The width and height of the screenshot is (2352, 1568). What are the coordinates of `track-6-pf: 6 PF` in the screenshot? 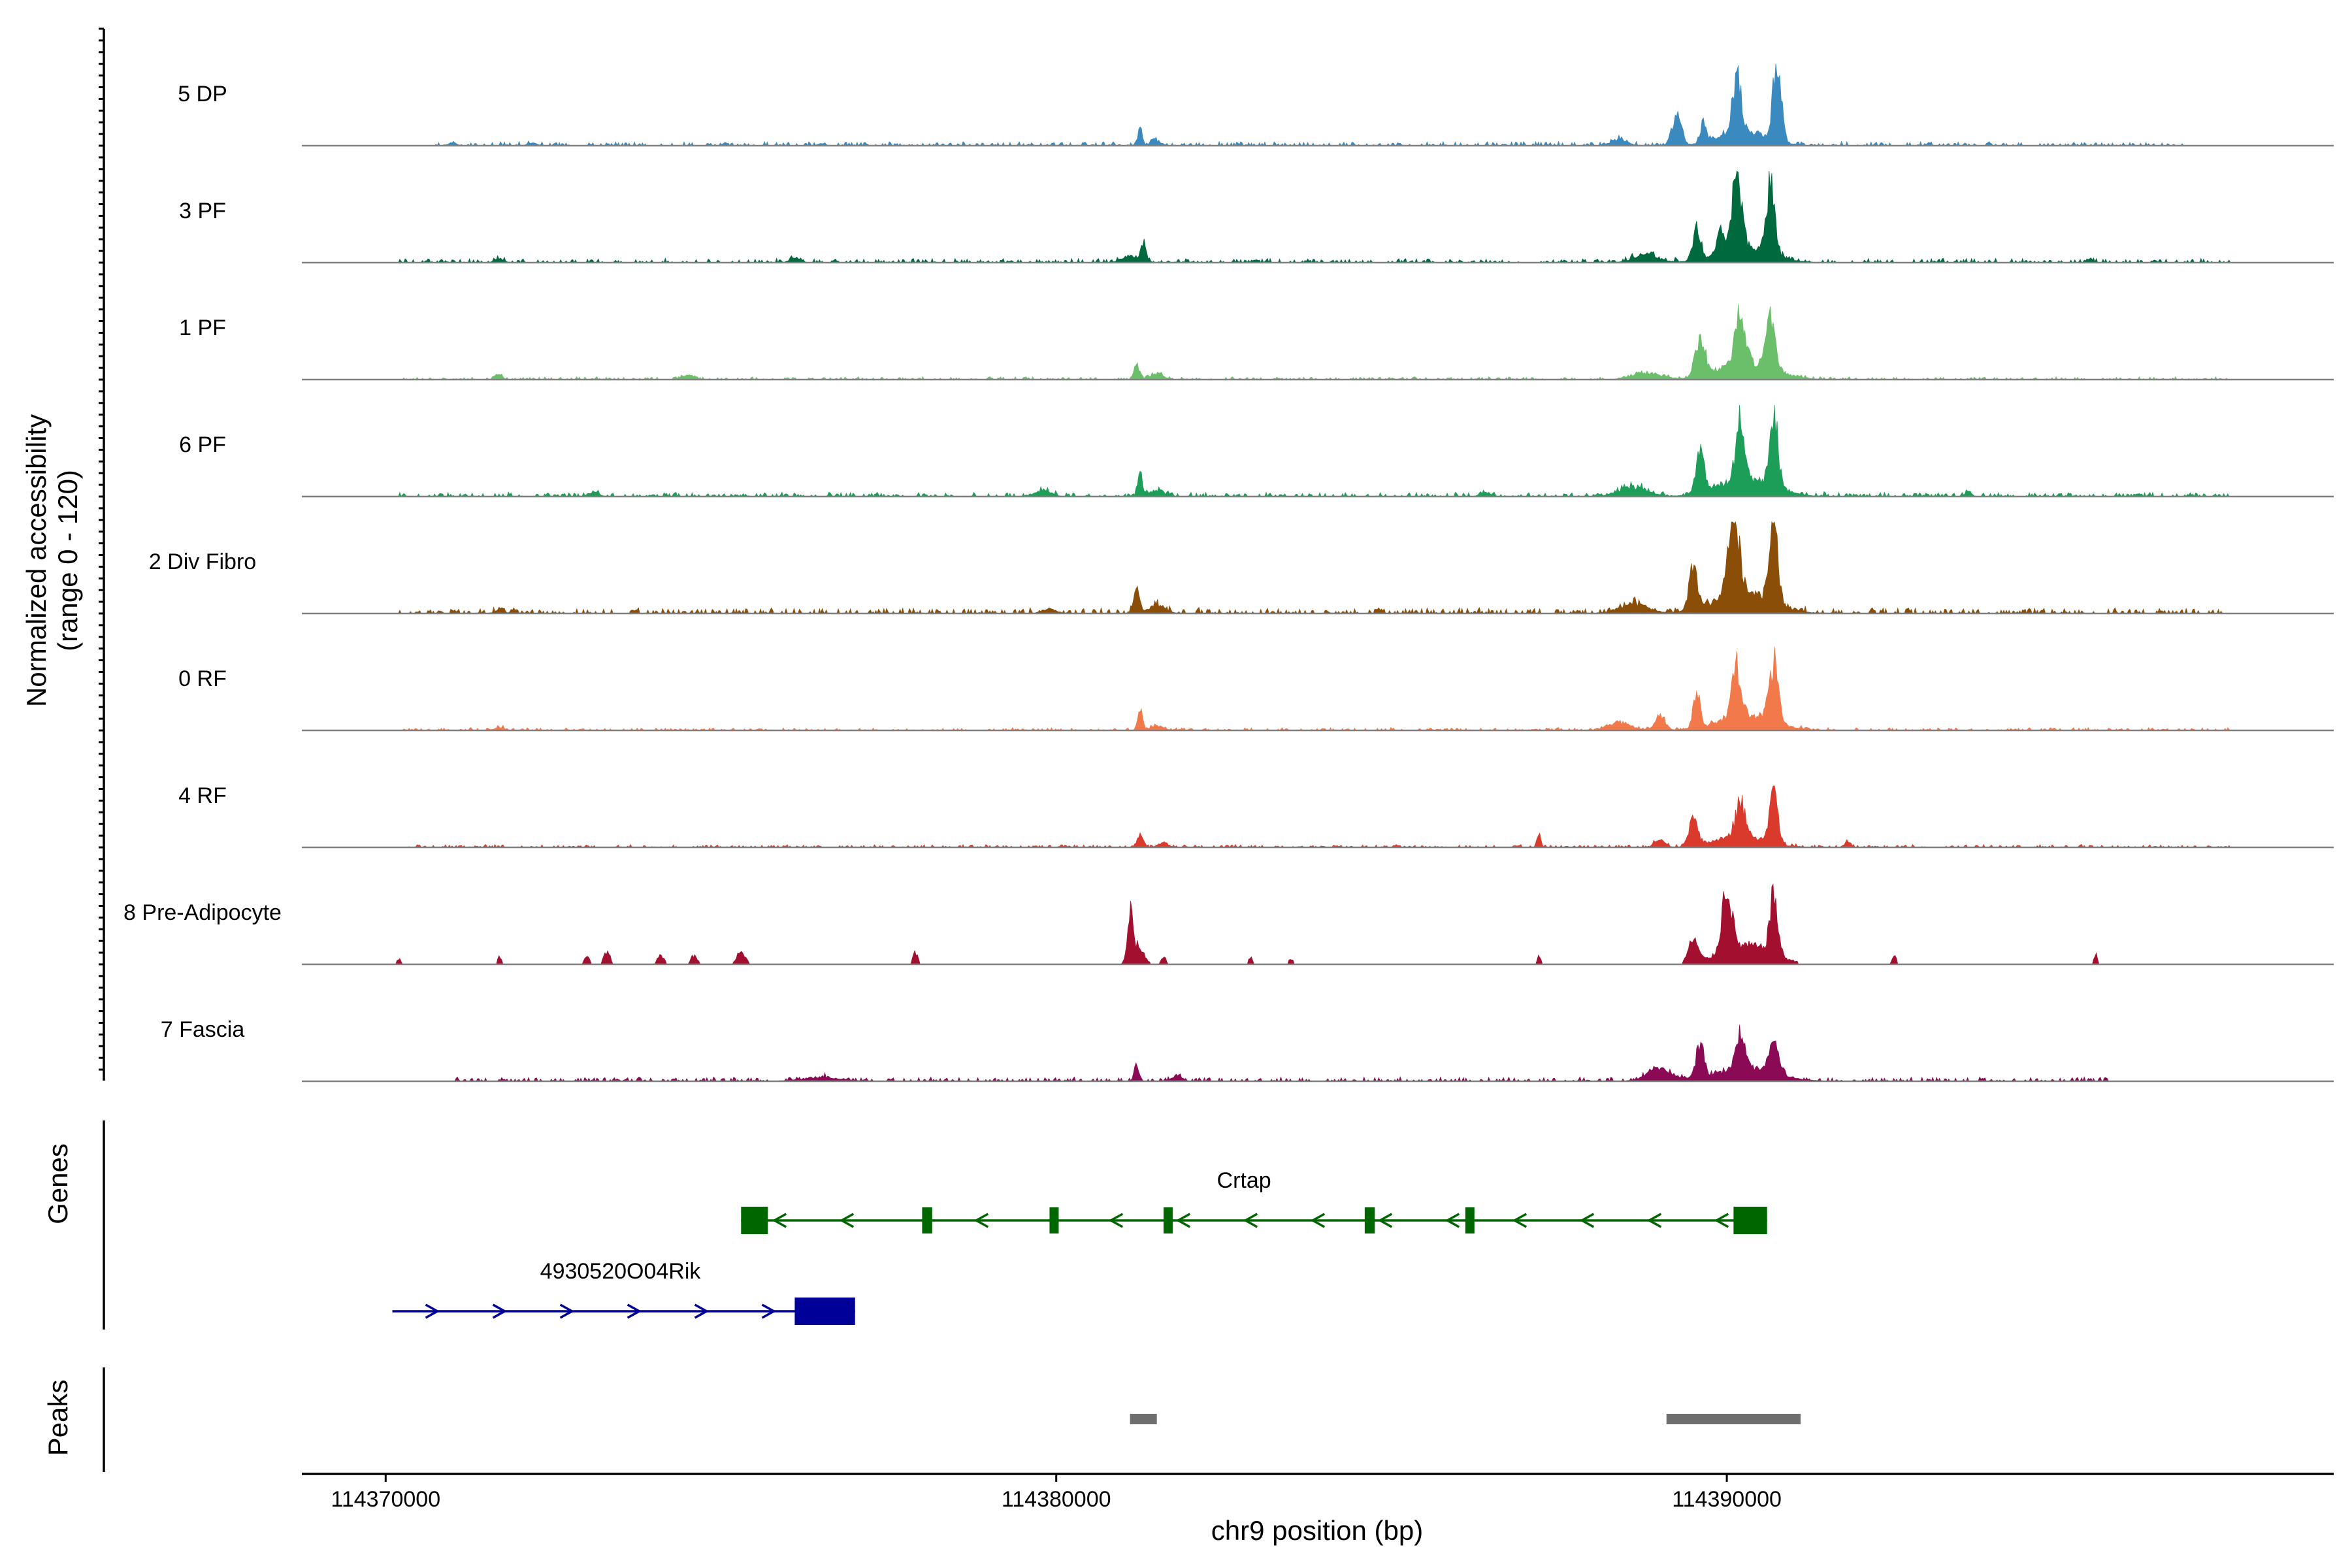 It's located at (1256, 451).